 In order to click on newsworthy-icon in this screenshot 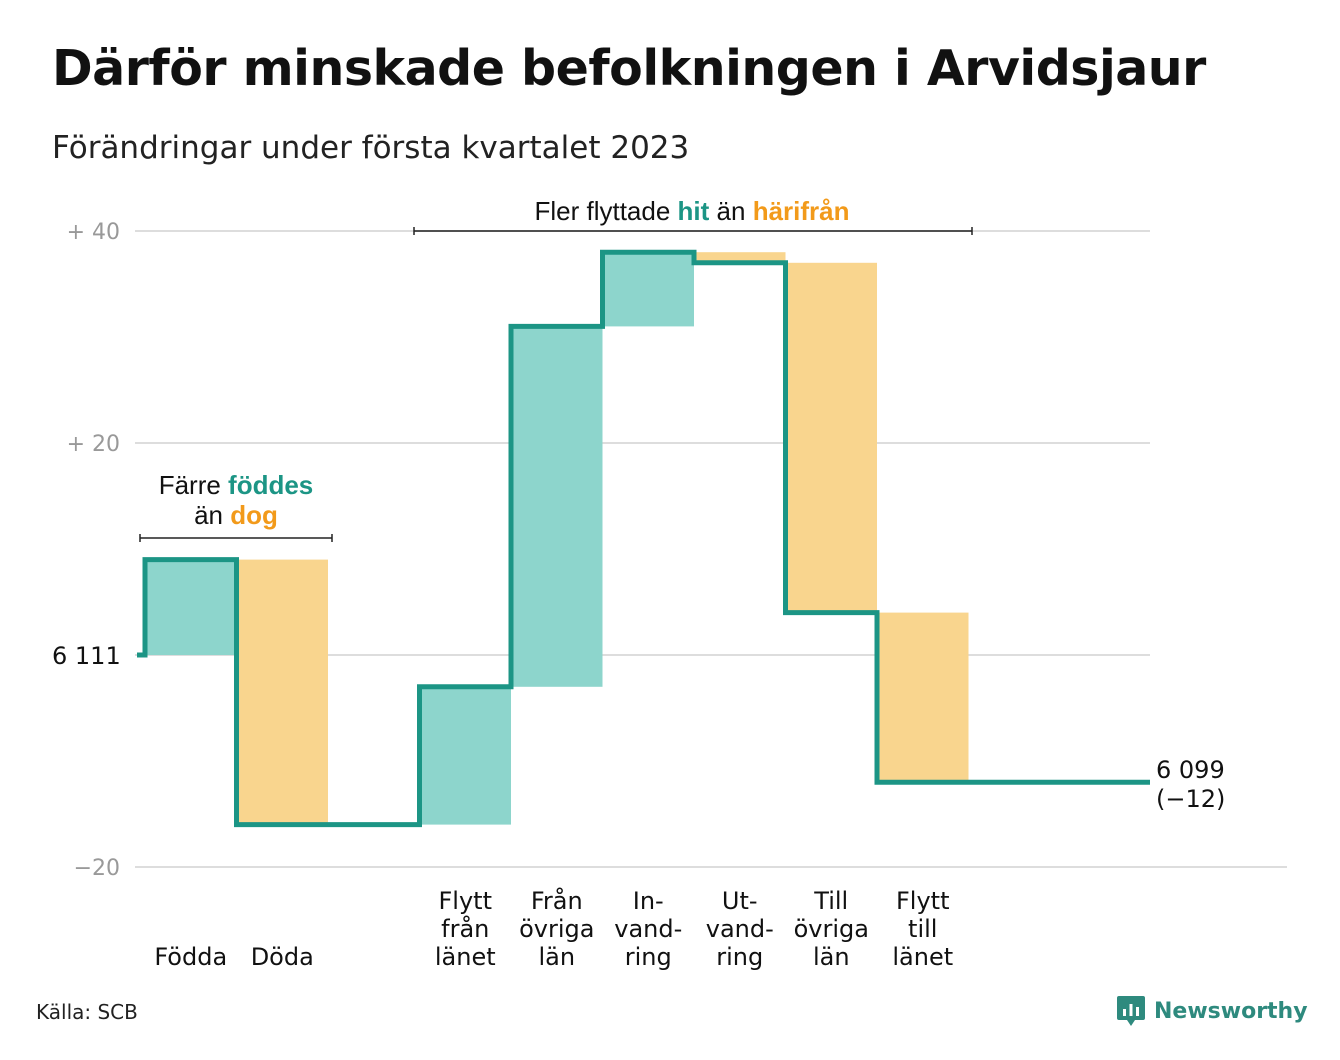, I will do `click(1131, 1011)`.